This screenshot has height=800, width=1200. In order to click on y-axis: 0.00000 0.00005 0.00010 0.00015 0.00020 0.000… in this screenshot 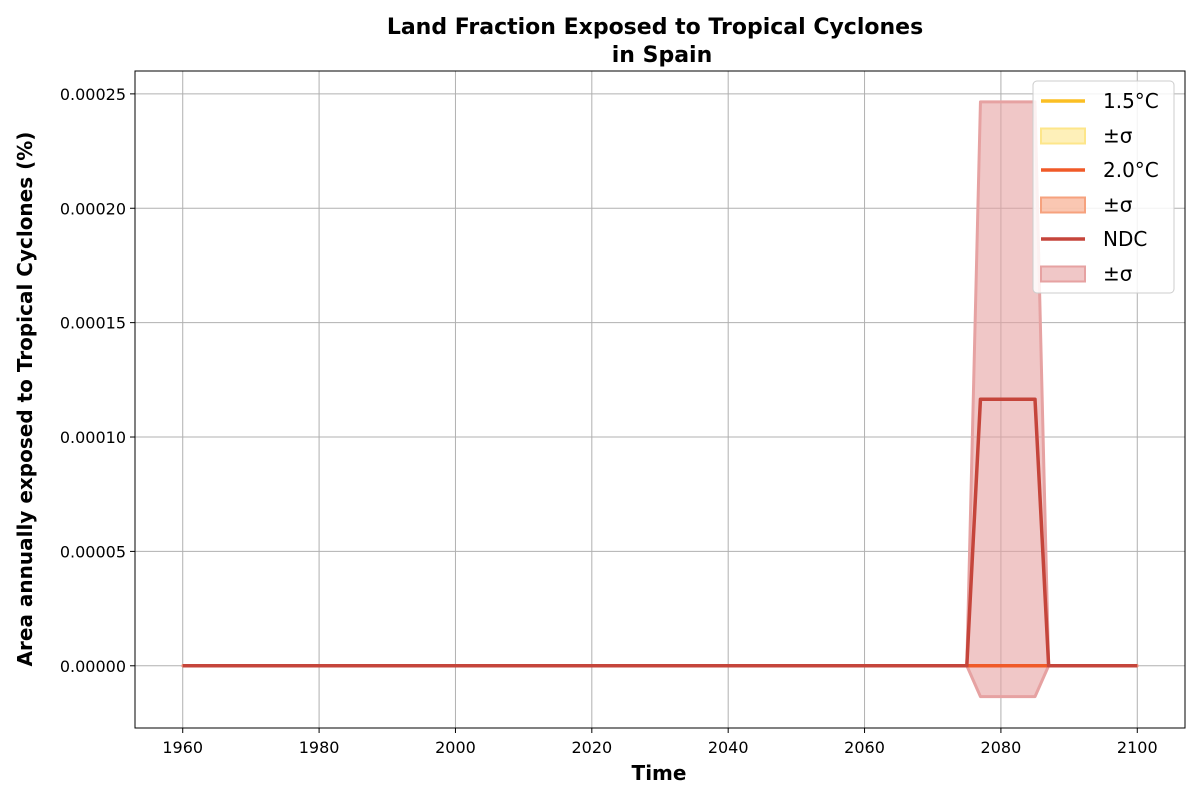, I will do `click(97, 380)`.